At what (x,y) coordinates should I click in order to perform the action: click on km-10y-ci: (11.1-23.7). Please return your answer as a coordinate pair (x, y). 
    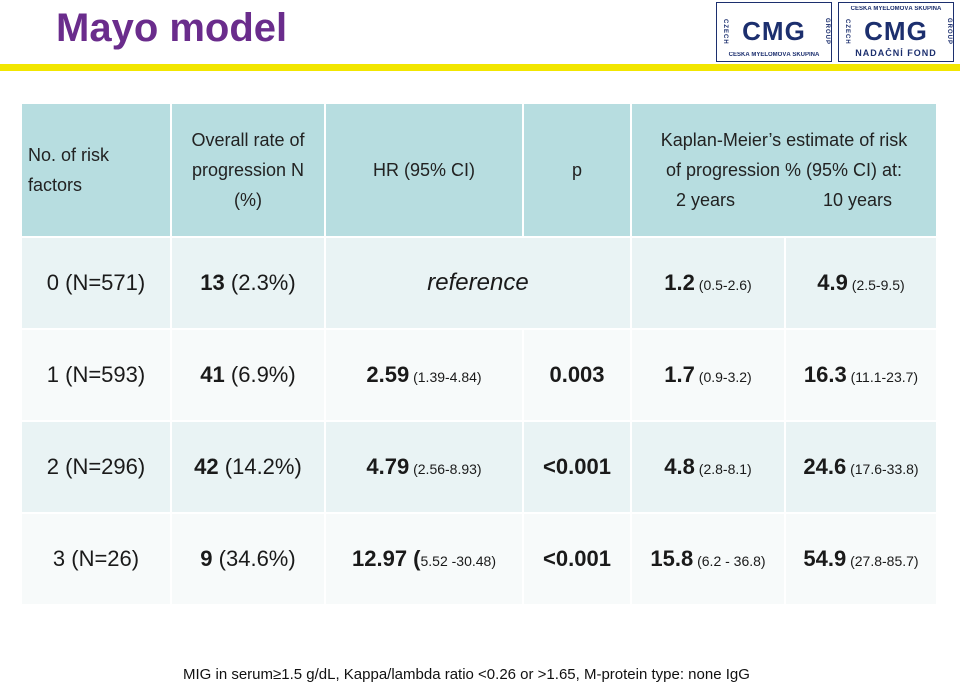
    Looking at the image, I should click on (882, 377).